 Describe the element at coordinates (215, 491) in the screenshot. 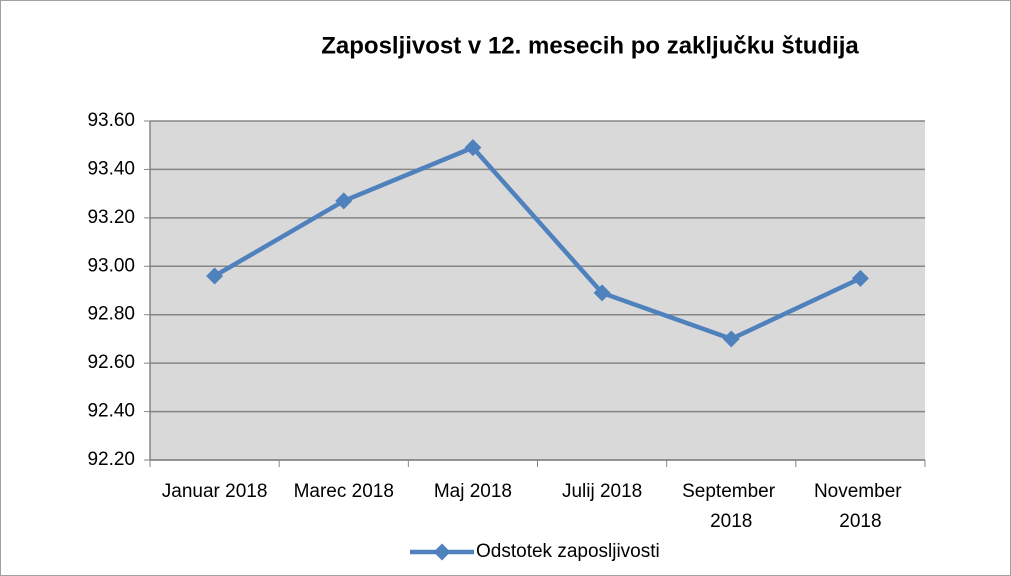

I see `x-tick-label: Januar 2018` at that location.